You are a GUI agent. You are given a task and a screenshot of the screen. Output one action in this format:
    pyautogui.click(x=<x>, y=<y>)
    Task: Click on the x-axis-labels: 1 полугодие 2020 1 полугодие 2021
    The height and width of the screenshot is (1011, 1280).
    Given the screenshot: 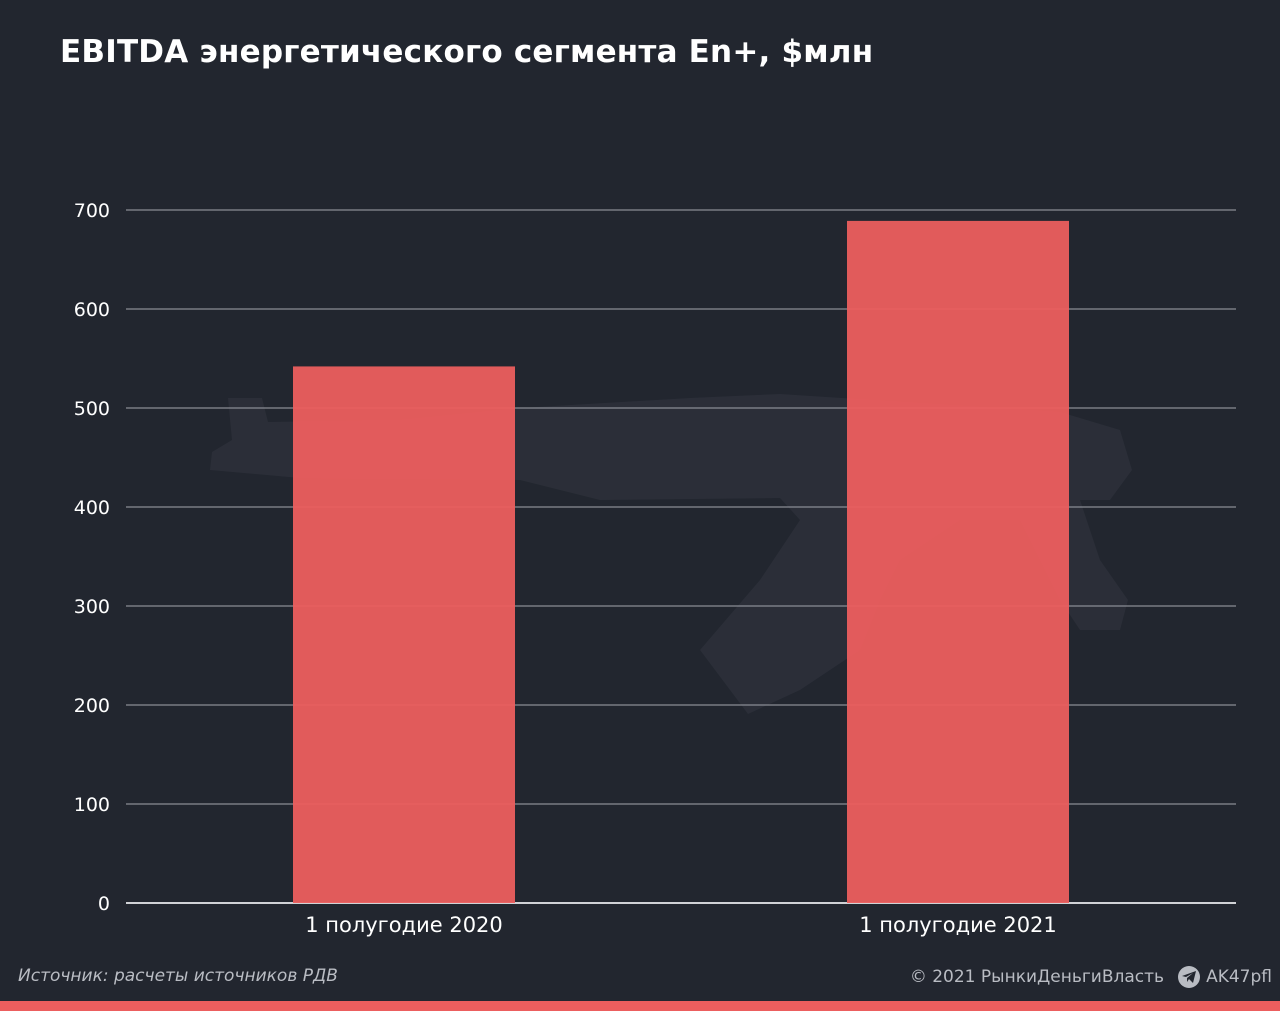 What is the action you would take?
    pyautogui.click(x=681, y=925)
    